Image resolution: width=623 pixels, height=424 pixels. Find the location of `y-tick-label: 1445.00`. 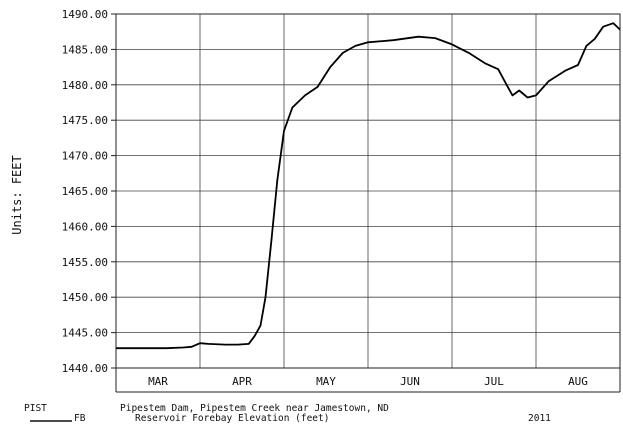

y-tick-label: 1445.00 is located at coordinates (85, 333).